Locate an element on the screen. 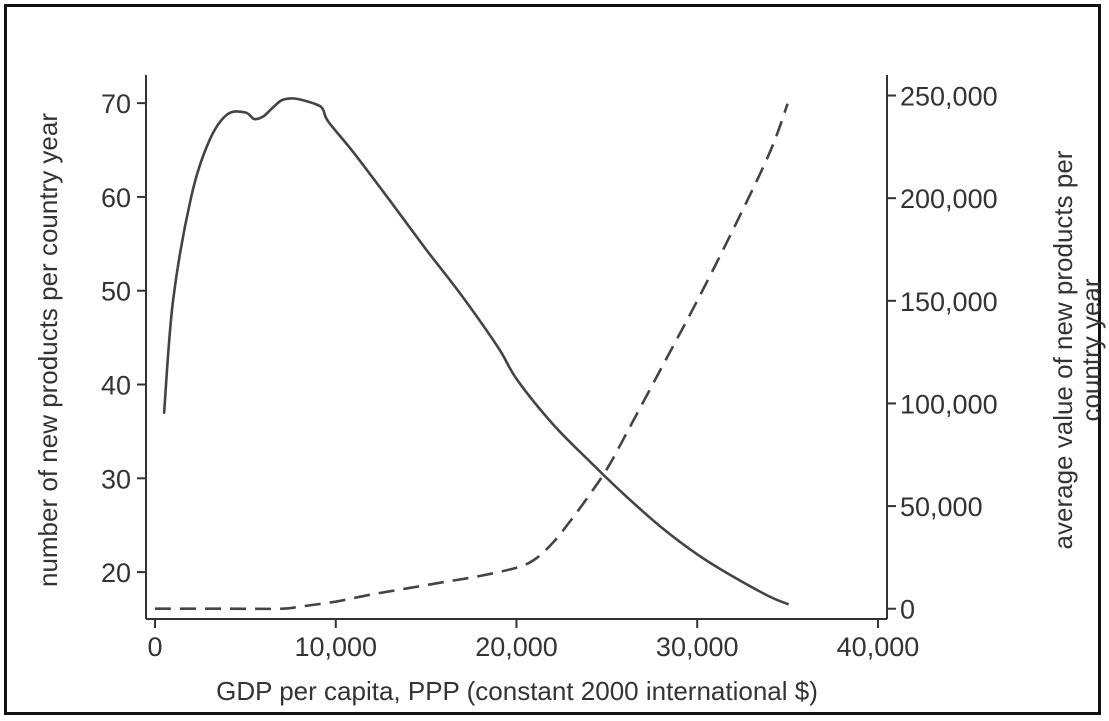  x-tick-label: 10,000 is located at coordinates (335, 647).